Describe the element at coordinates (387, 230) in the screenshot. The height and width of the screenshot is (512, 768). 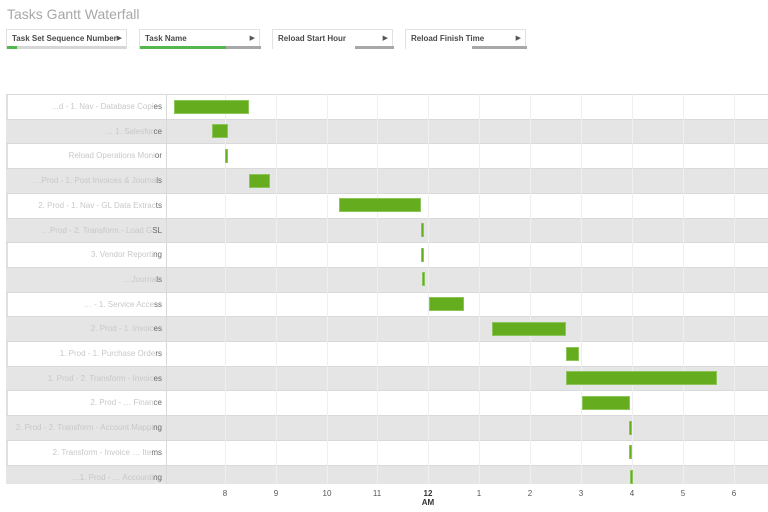
I see `gantt-row: …Prod - 2. Transform - Load GSL` at that location.